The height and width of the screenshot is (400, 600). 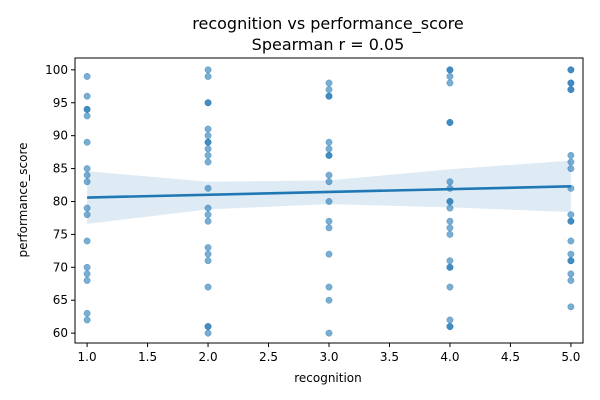 What do you see at coordinates (328, 378) in the screenshot?
I see `x-axis-label: recognition` at bounding box center [328, 378].